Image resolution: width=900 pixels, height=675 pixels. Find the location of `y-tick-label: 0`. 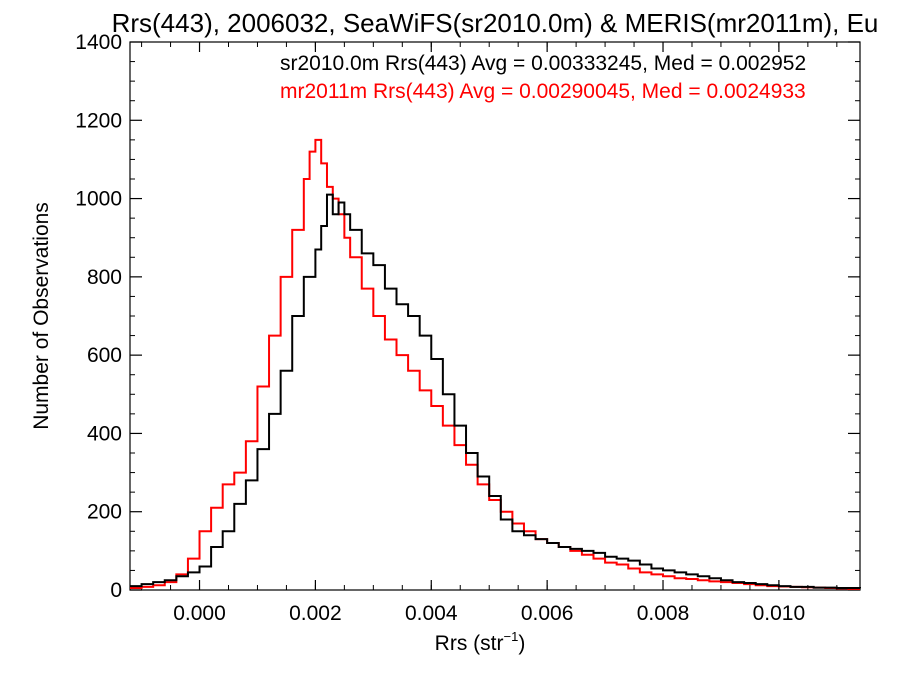

y-tick-label: 0 is located at coordinates (116, 590).